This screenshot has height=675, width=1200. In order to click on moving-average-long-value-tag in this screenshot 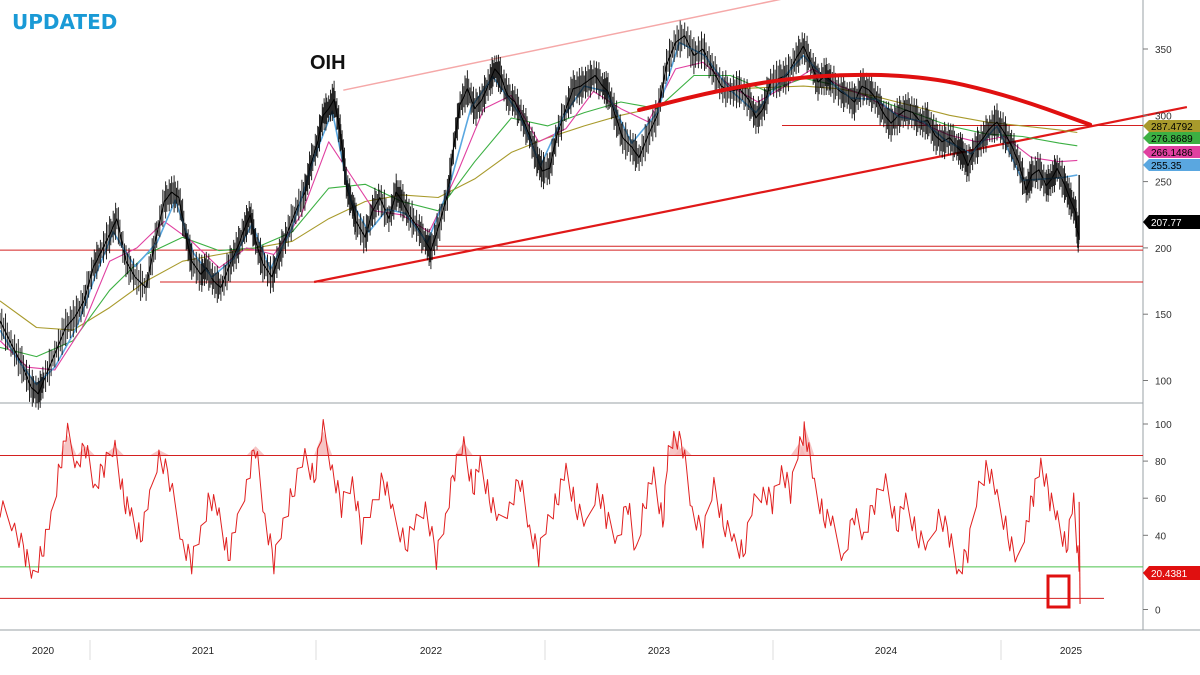, I will do `click(1171, 126)`.